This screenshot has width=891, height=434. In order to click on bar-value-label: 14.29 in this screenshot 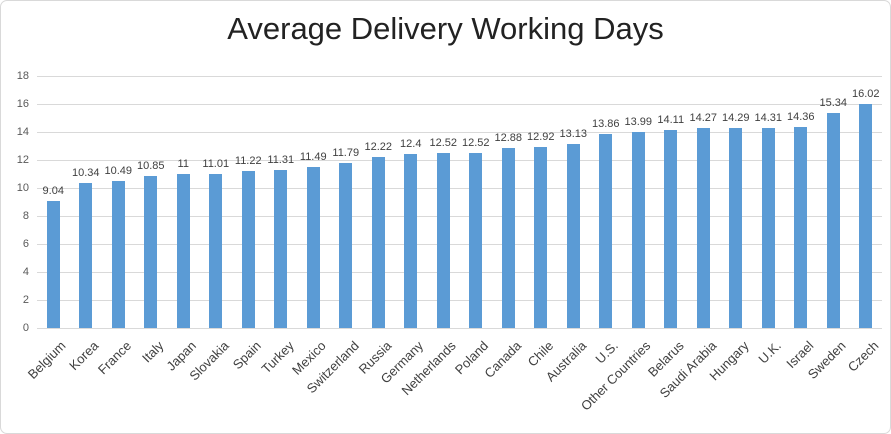, I will do `click(735, 117)`.